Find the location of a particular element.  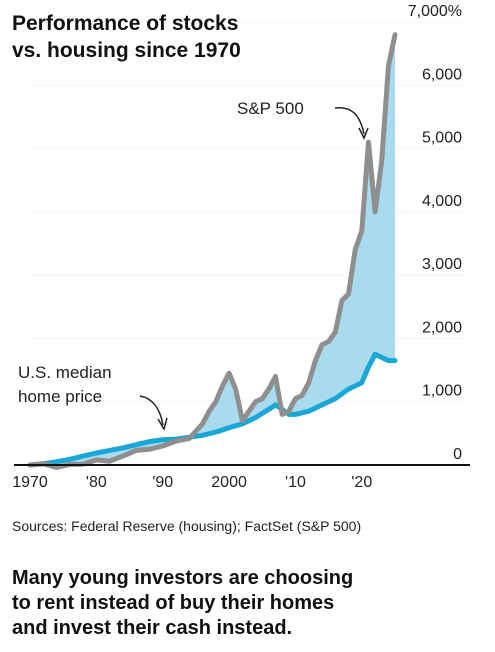

annotation-home-price-arrow is located at coordinates (151, 410).